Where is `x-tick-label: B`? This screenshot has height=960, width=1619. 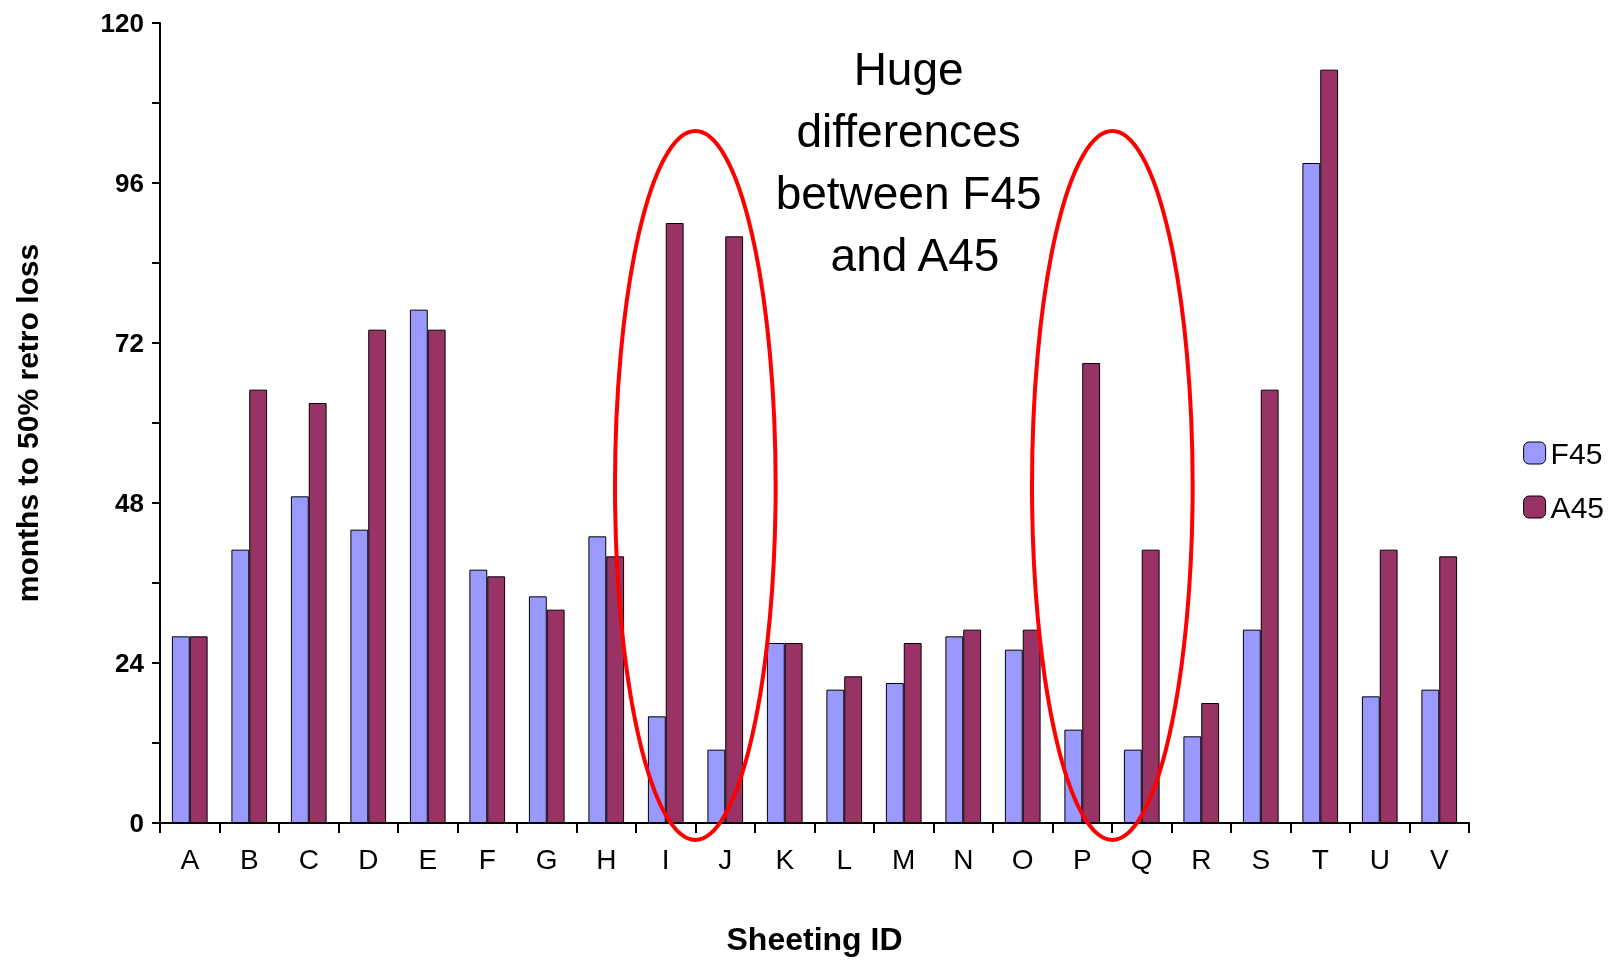
x-tick-label: B is located at coordinates (249, 859).